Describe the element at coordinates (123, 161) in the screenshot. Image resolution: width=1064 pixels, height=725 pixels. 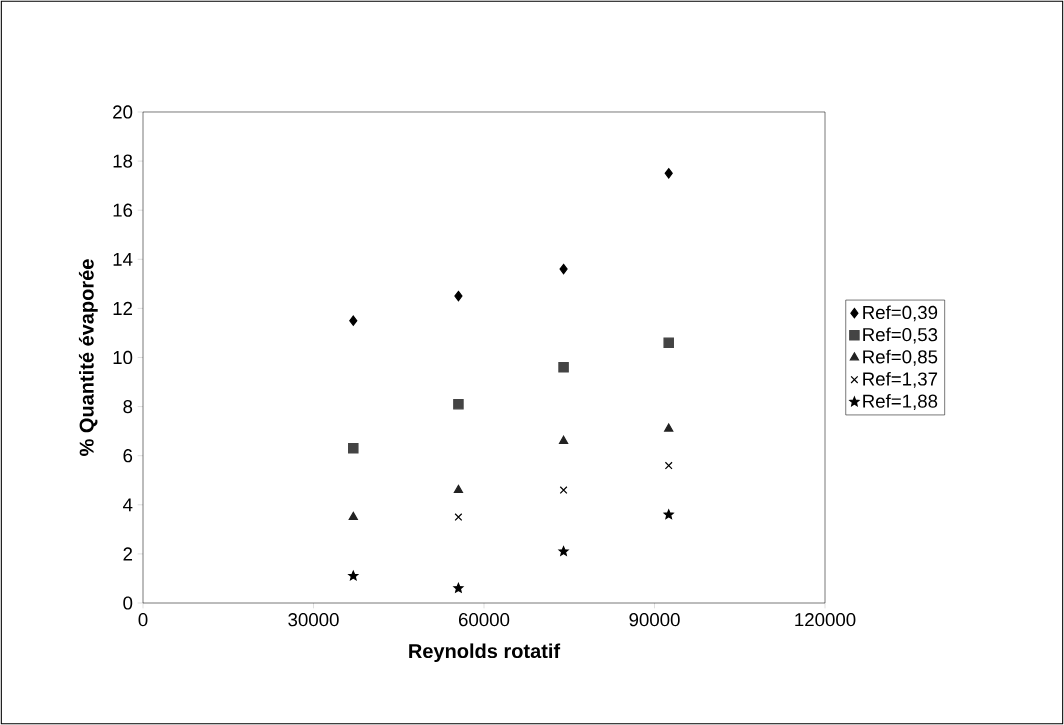
I see `y-tick-label: 18` at that location.